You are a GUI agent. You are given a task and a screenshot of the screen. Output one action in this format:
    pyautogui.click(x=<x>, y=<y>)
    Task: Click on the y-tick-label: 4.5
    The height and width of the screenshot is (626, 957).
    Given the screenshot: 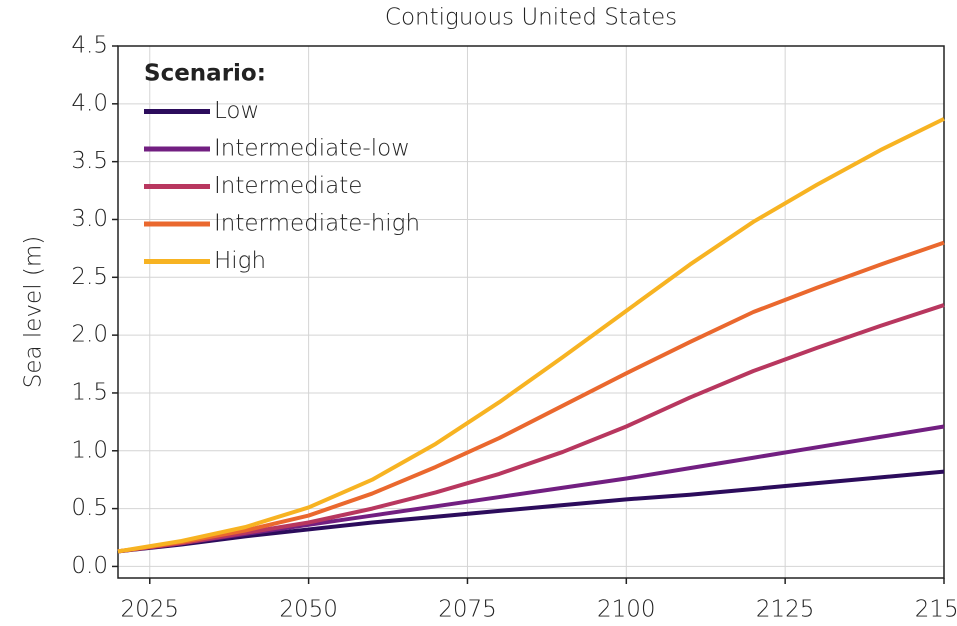 What is the action you would take?
    pyautogui.click(x=89, y=46)
    